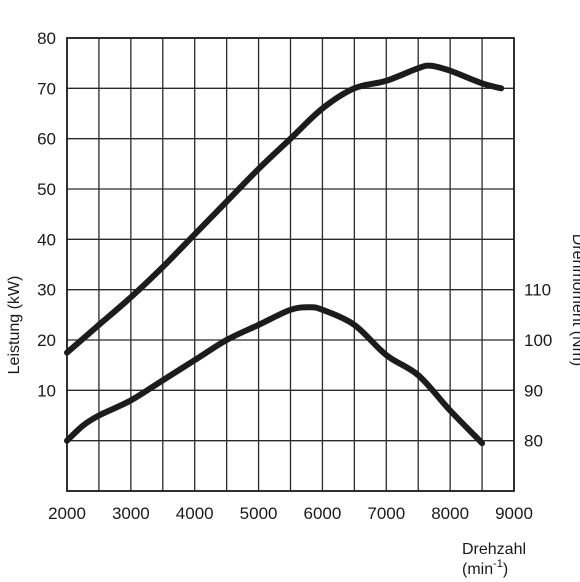  What do you see at coordinates (46, 239) in the screenshot?
I see `y-left-tick-label: 40` at bounding box center [46, 239].